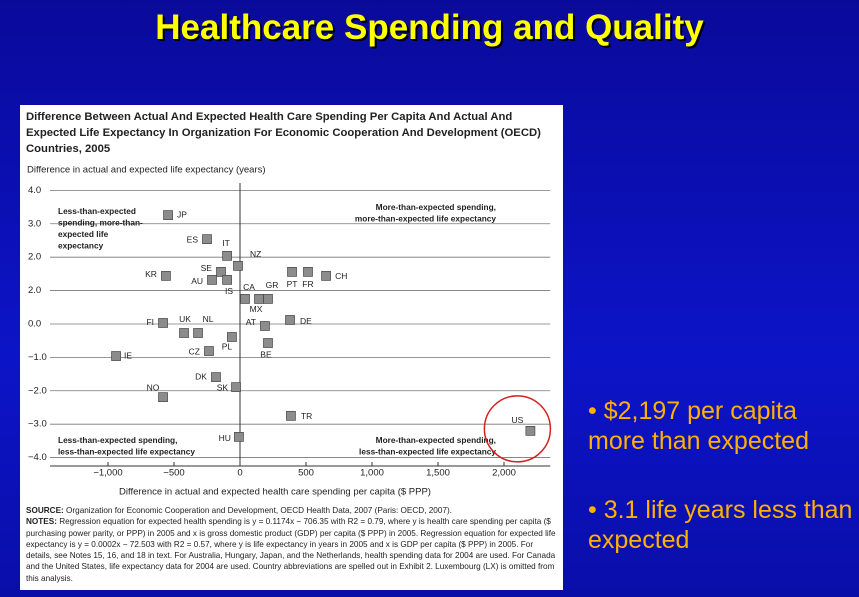  What do you see at coordinates (128, 355) in the screenshot?
I see `point-label: IE` at bounding box center [128, 355].